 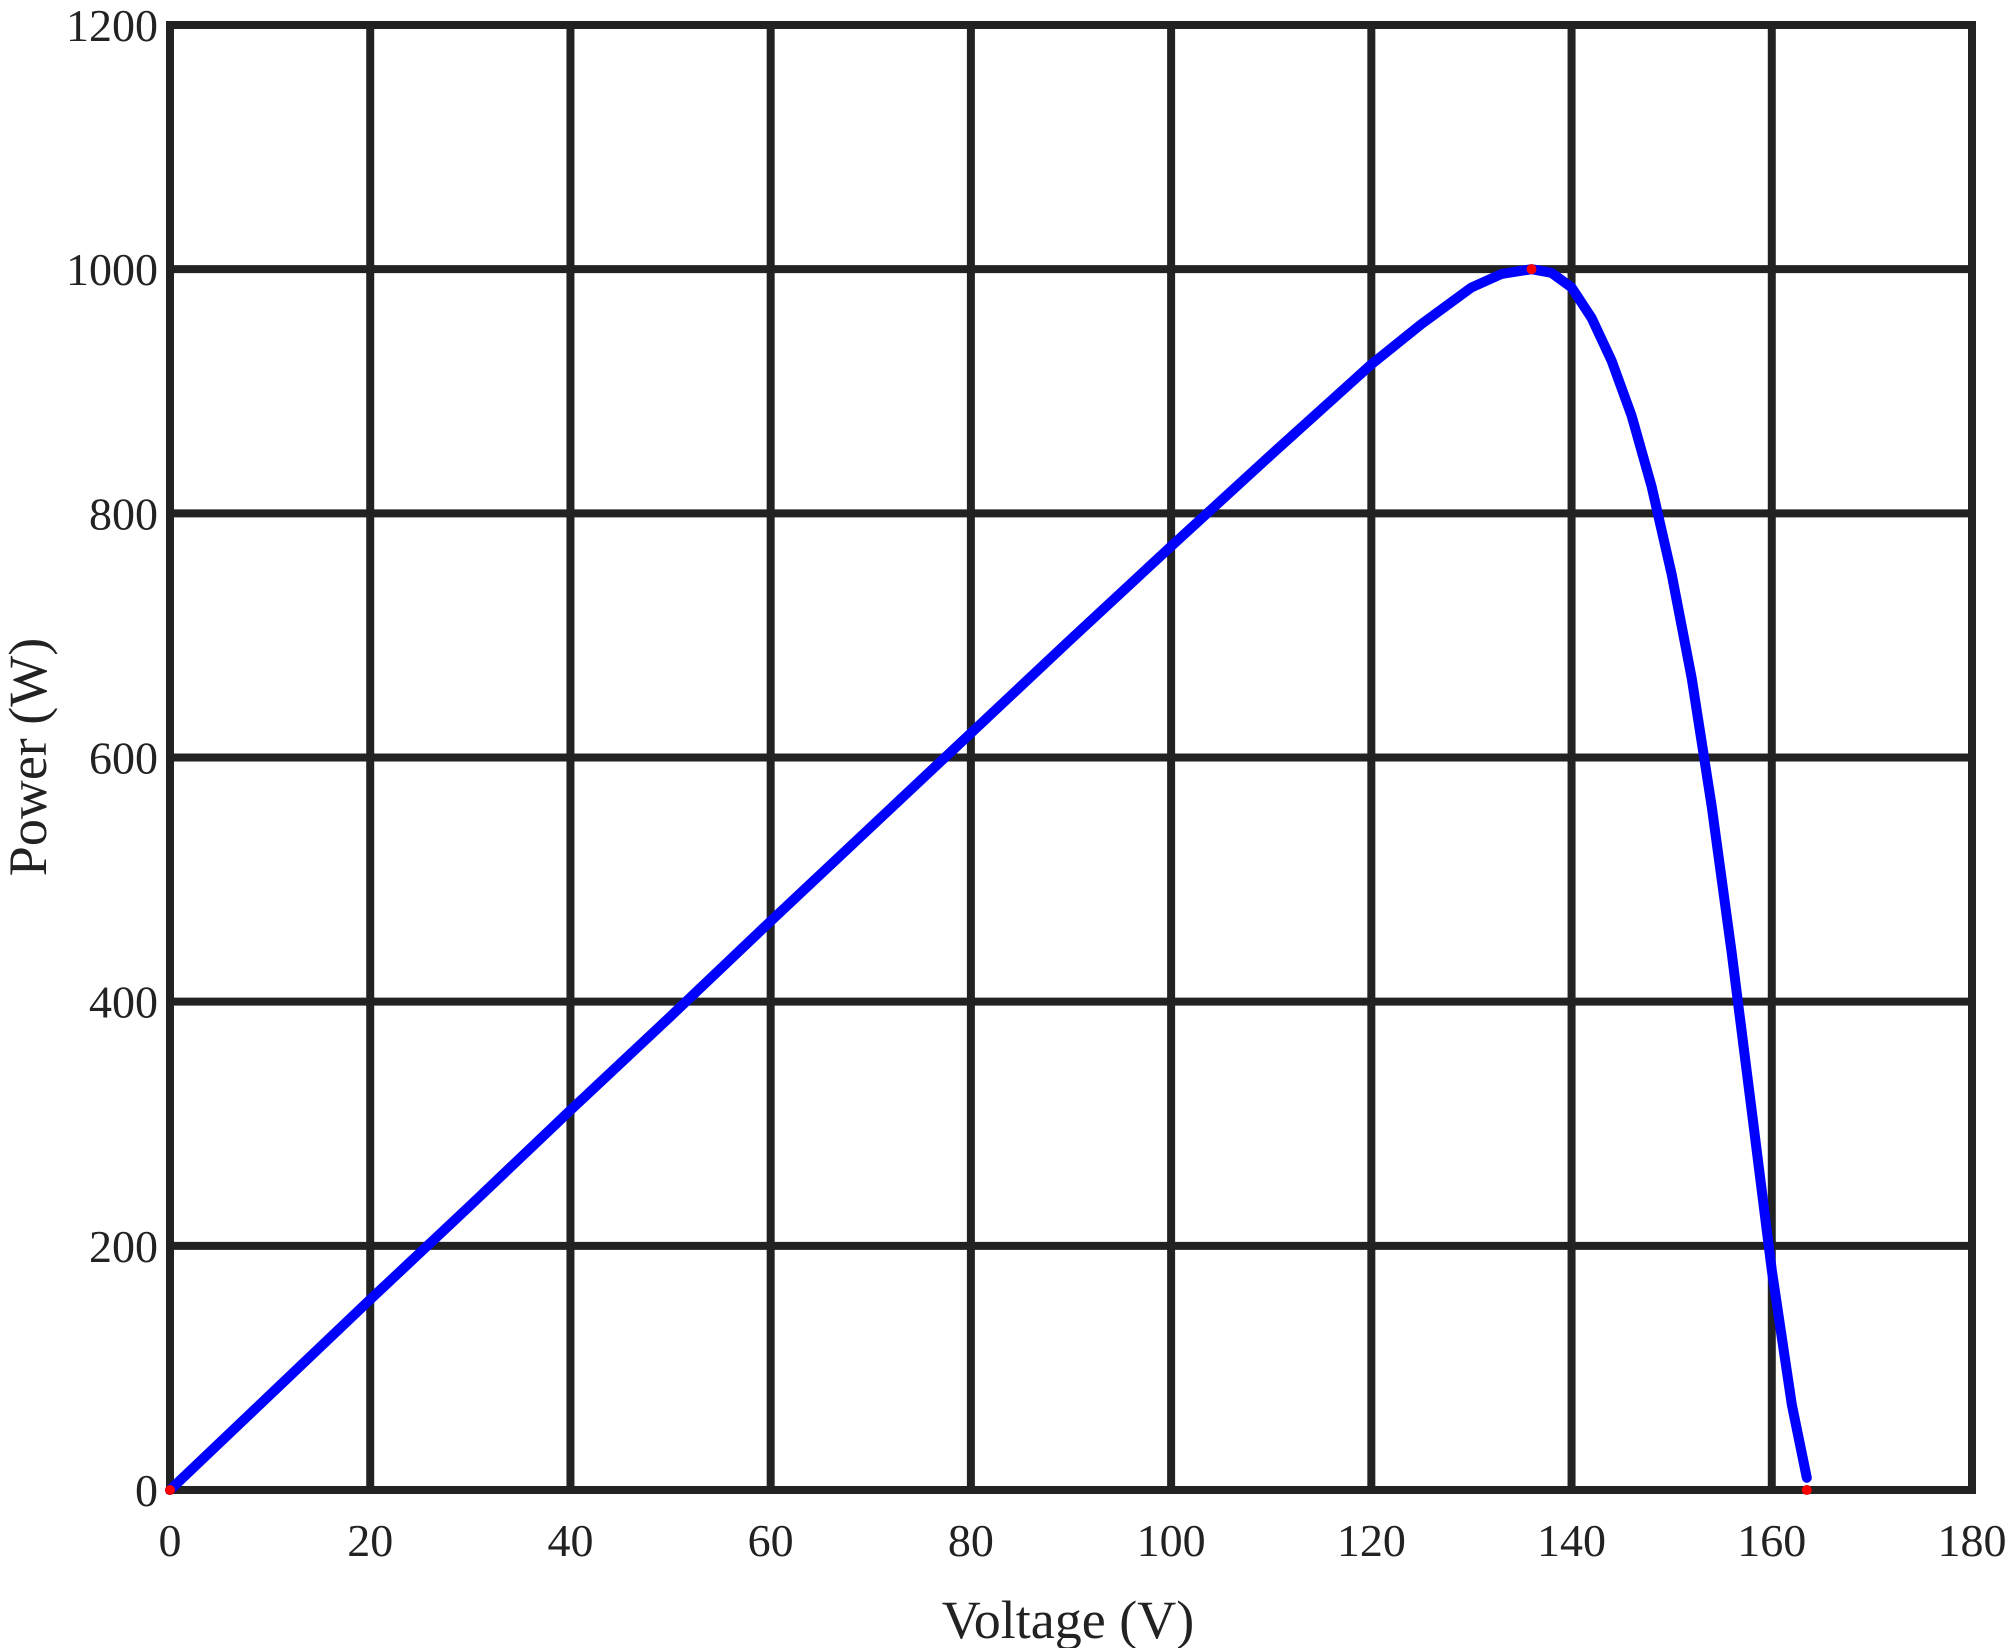 What do you see at coordinates (1972, 1540) in the screenshot?
I see `x-tick-label-9: 180` at bounding box center [1972, 1540].